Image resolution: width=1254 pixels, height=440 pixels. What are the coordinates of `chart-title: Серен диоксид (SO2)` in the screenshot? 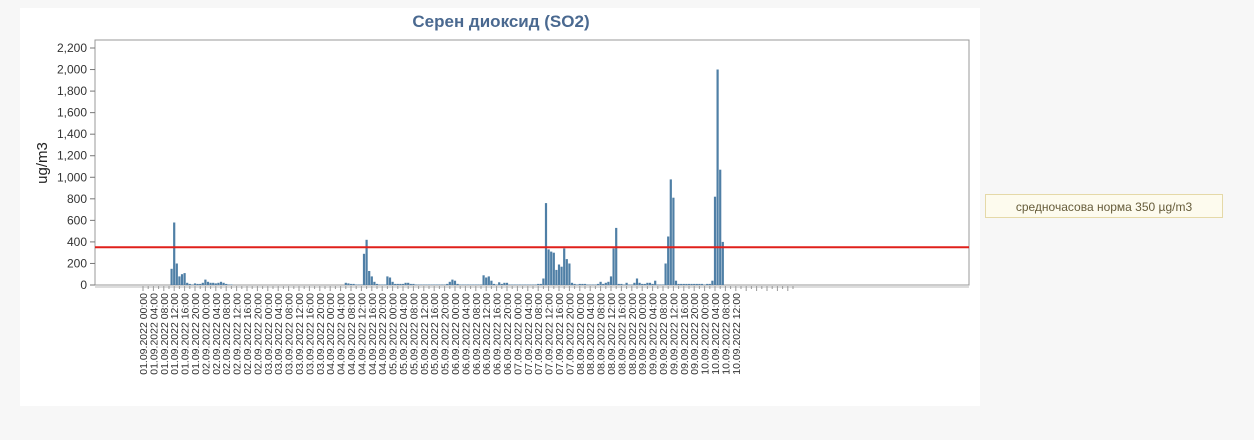 It's located at (500, 21).